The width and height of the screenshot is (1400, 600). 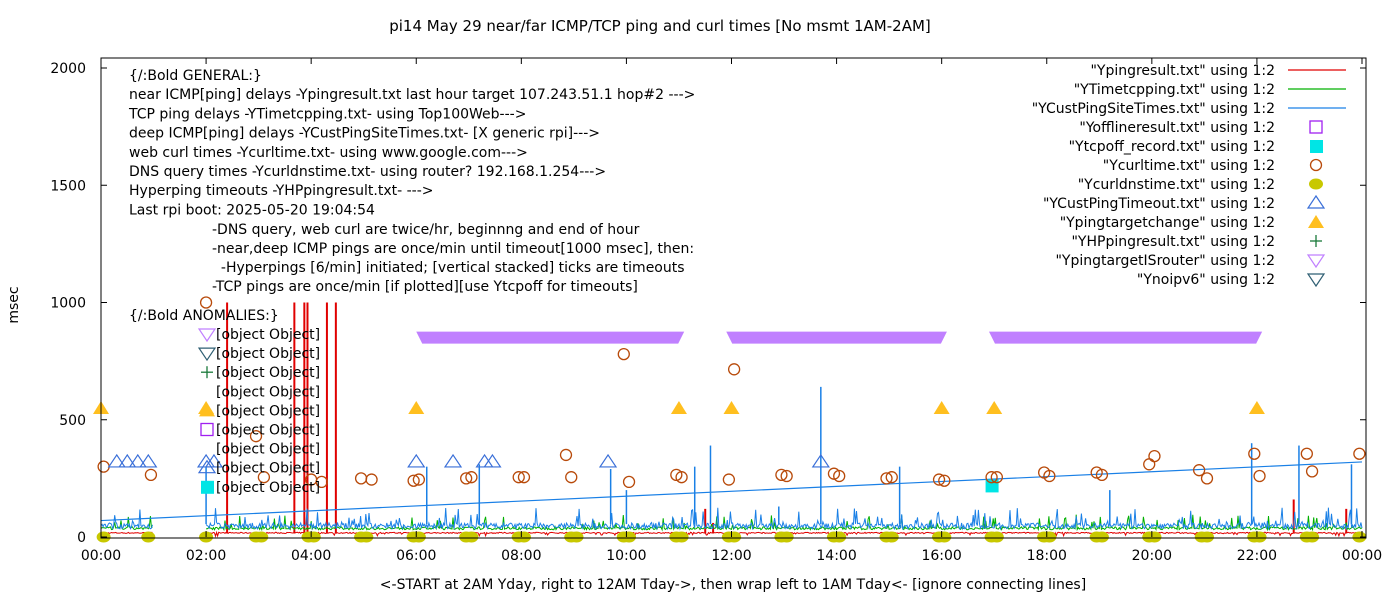 I want to click on x-tick-label: 18:00, so click(x=1047, y=556).